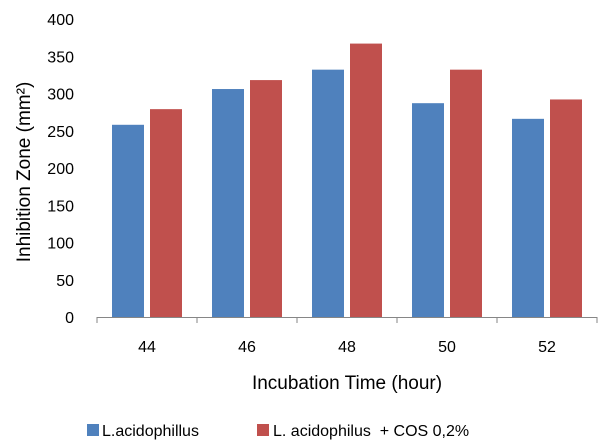 This screenshot has height=446, width=608. What do you see at coordinates (347, 336) in the screenshot?
I see `x-axis-ticks: 44 46 48 50 52` at bounding box center [347, 336].